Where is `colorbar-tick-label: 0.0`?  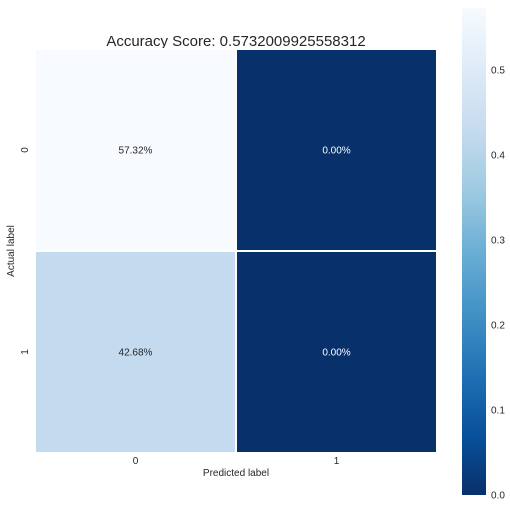
colorbar-tick-label: 0.0 is located at coordinates (498, 496).